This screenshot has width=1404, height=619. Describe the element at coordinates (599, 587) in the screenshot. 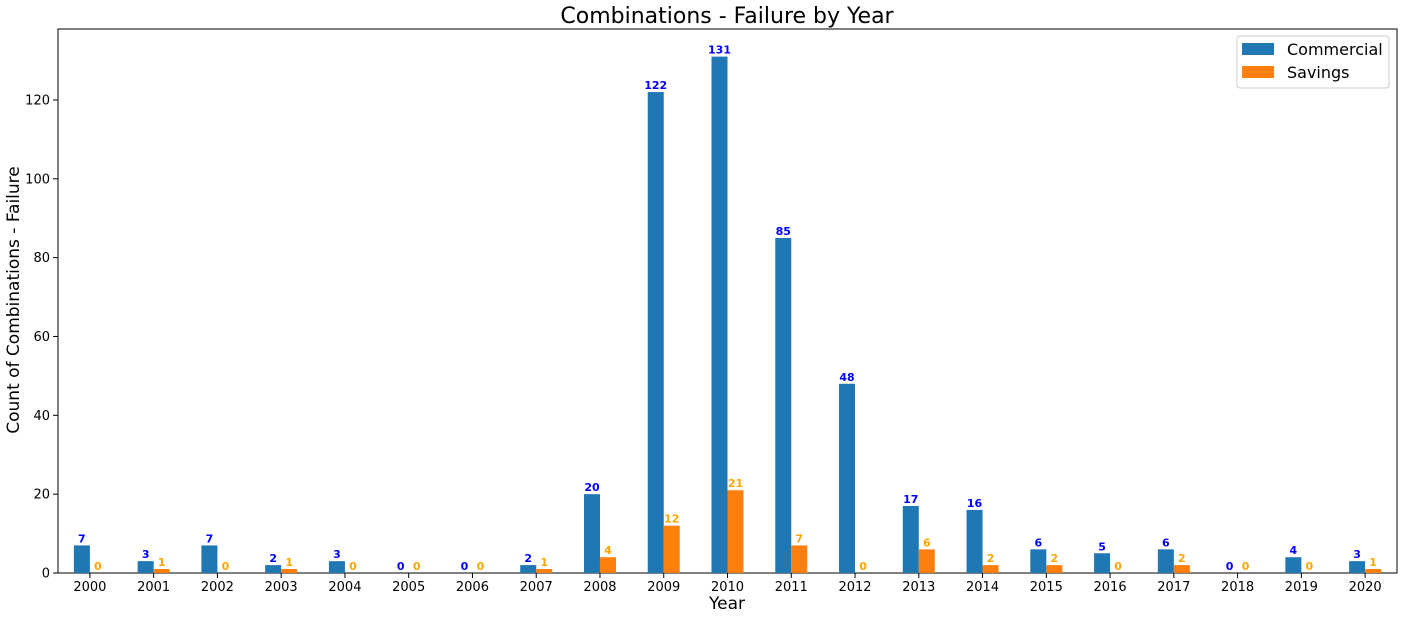

I see `x-tick-label: 2008` at that location.